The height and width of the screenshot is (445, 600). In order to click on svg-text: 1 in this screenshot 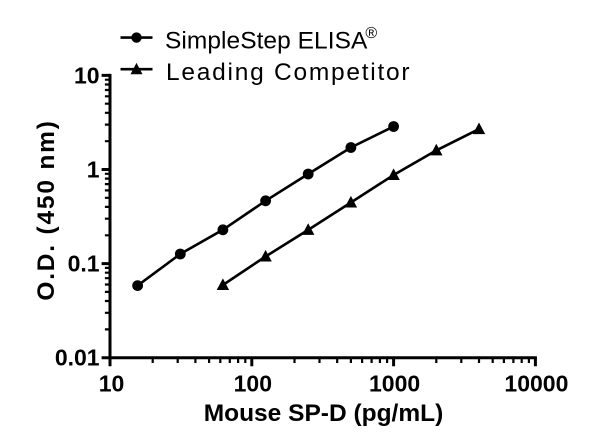, I will do `click(93, 170)`.